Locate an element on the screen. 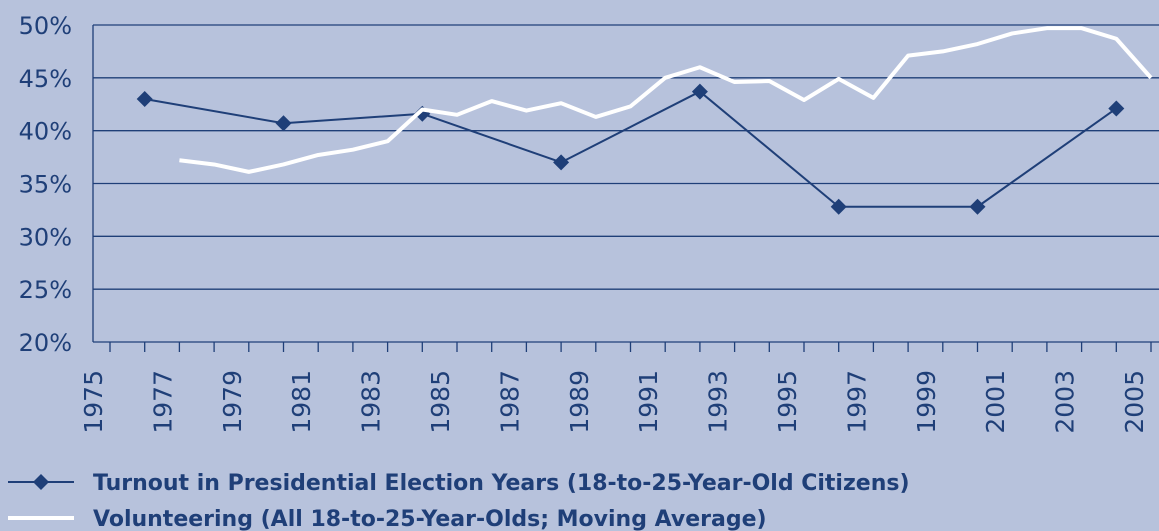 This screenshot has height=531, width=1159. y-tick-label: 25% is located at coordinates (45, 290).